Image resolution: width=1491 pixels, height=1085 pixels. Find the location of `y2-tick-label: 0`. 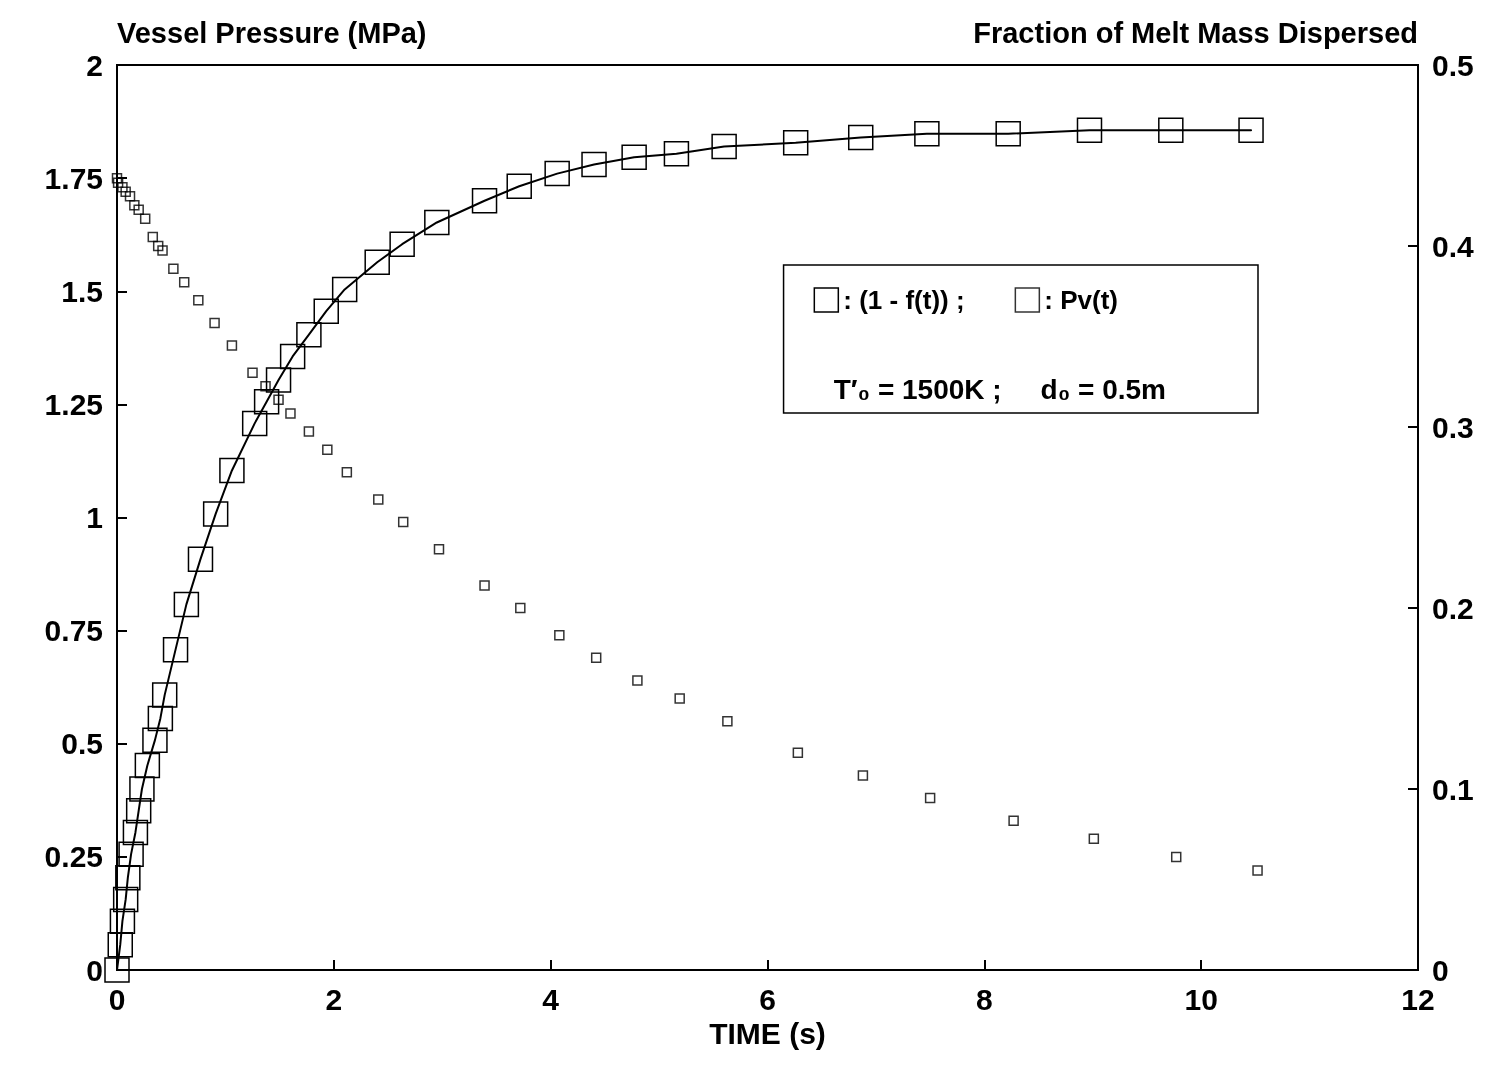

y2-tick-label: 0 is located at coordinates (1440, 970).